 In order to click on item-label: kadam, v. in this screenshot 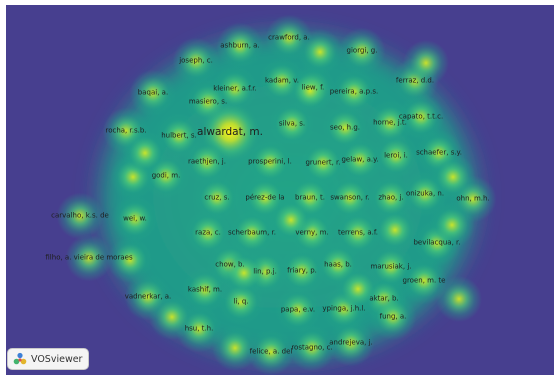, I will do `click(282, 80)`.